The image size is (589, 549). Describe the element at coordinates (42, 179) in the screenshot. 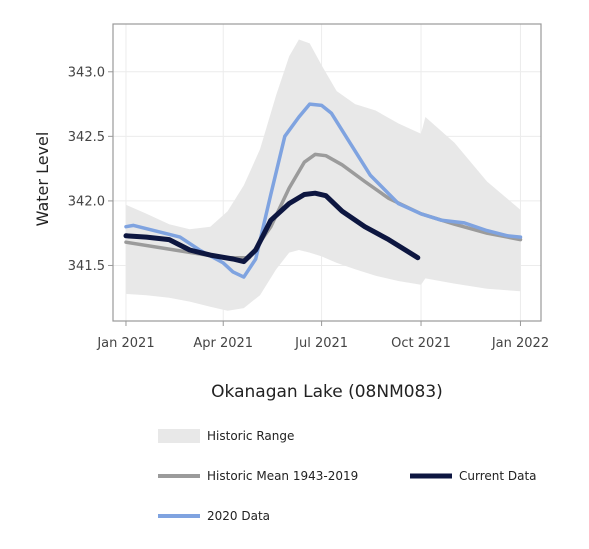

I see `y-axis-title: Water Level` at that location.